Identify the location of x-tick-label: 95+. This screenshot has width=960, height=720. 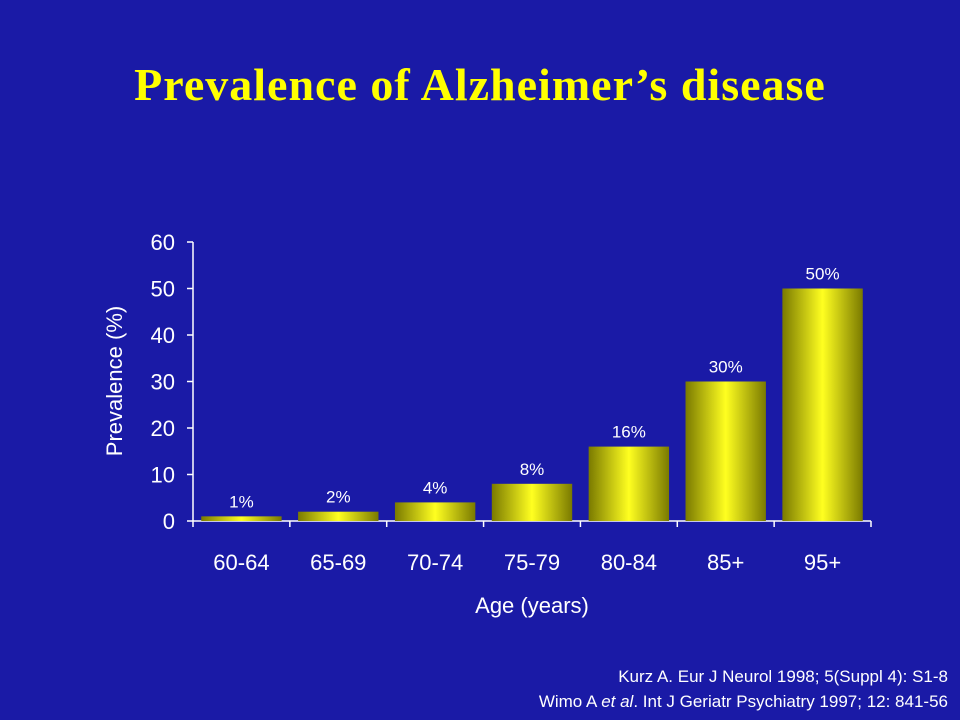
(822, 562).